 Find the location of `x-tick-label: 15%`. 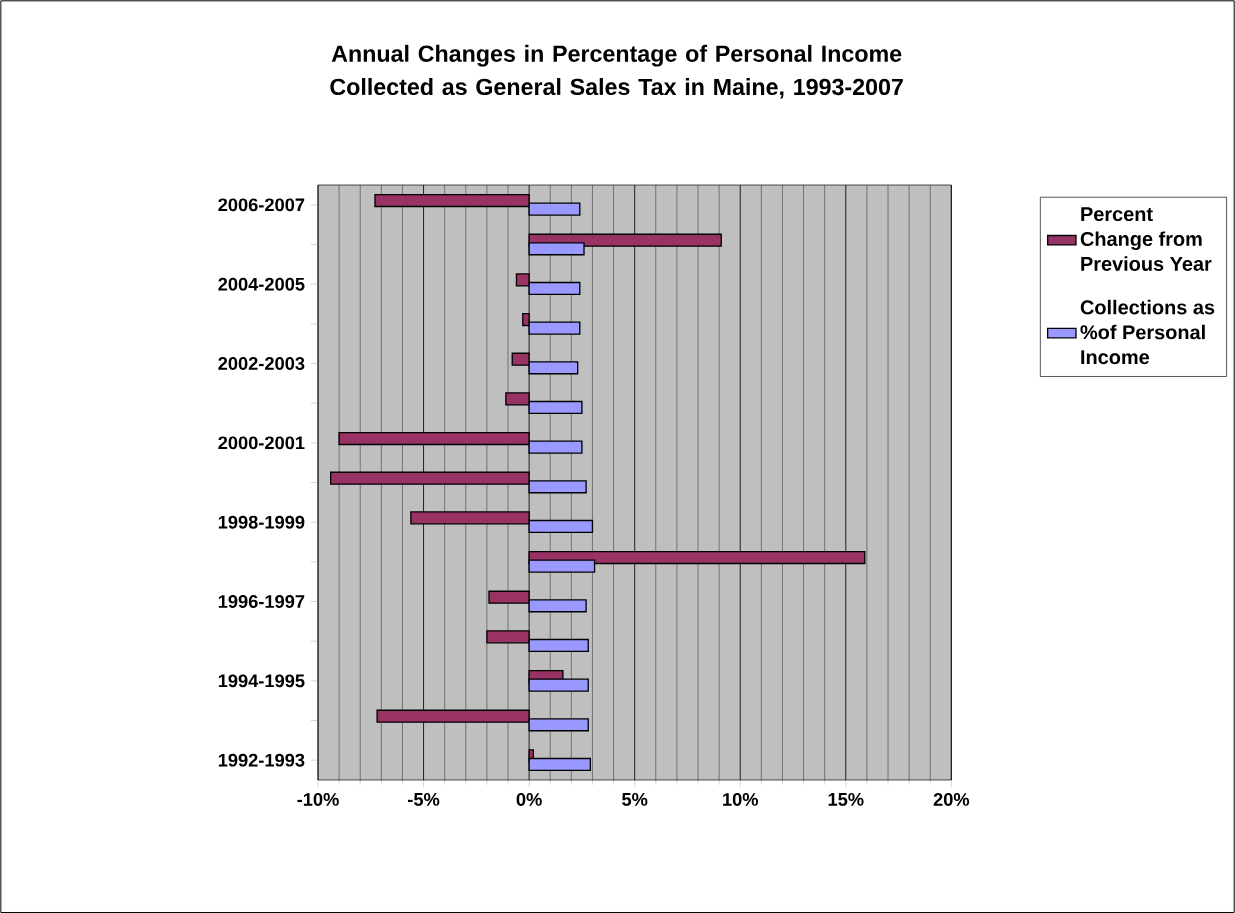

x-tick-label: 15% is located at coordinates (846, 799).